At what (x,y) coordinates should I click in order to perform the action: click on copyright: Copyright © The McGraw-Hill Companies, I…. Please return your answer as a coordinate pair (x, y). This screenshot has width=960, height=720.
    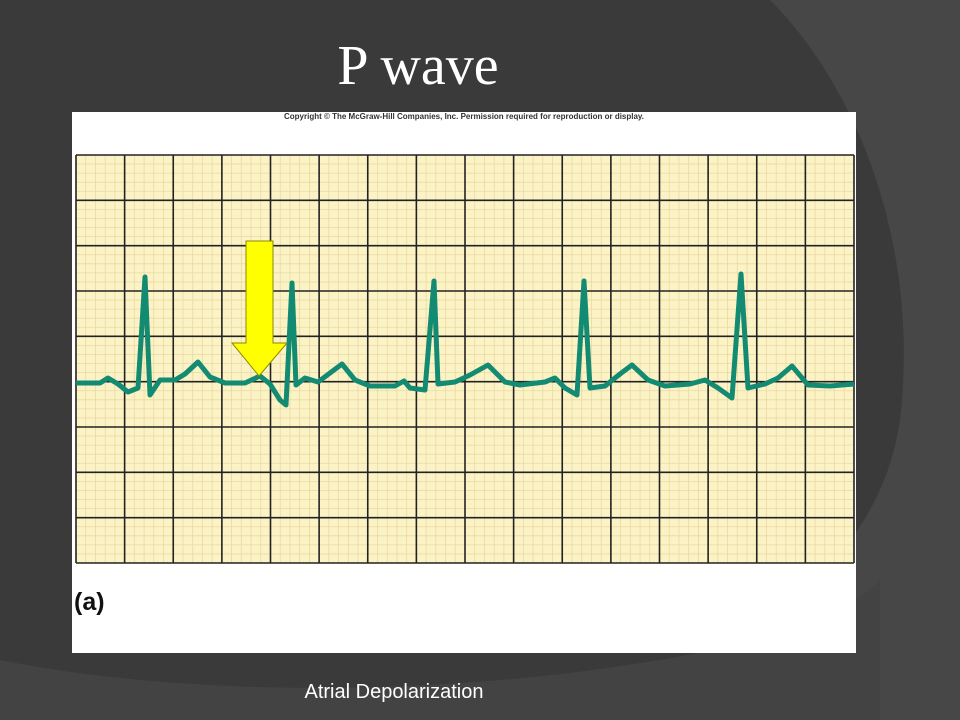
    Looking at the image, I should click on (464, 116).